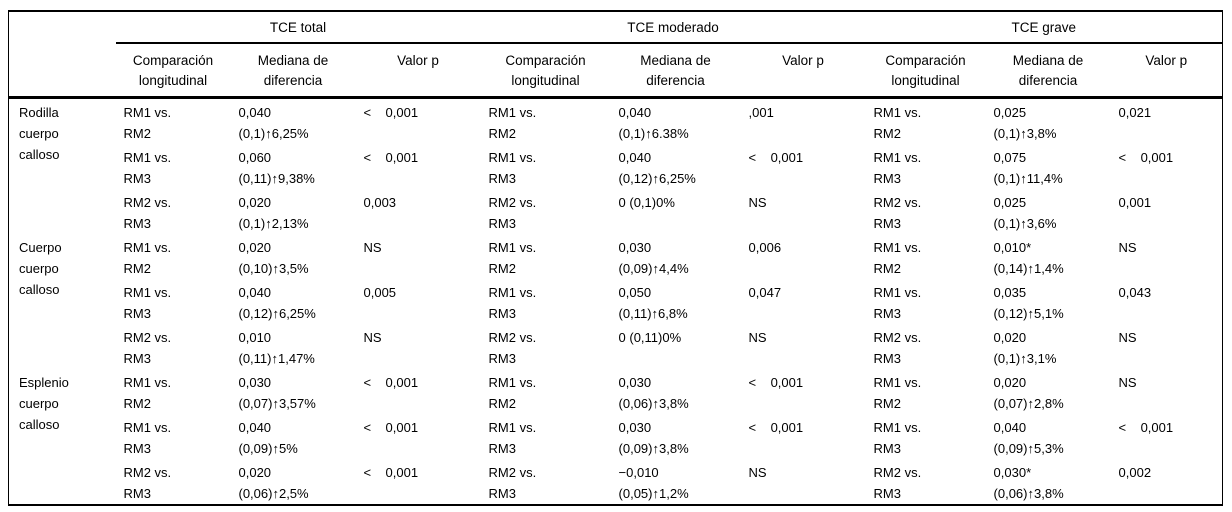 Image resolution: width=1232 pixels, height=512 pixels. What do you see at coordinates (635, 292) in the screenshot?
I see `median-value: 0,050` at bounding box center [635, 292].